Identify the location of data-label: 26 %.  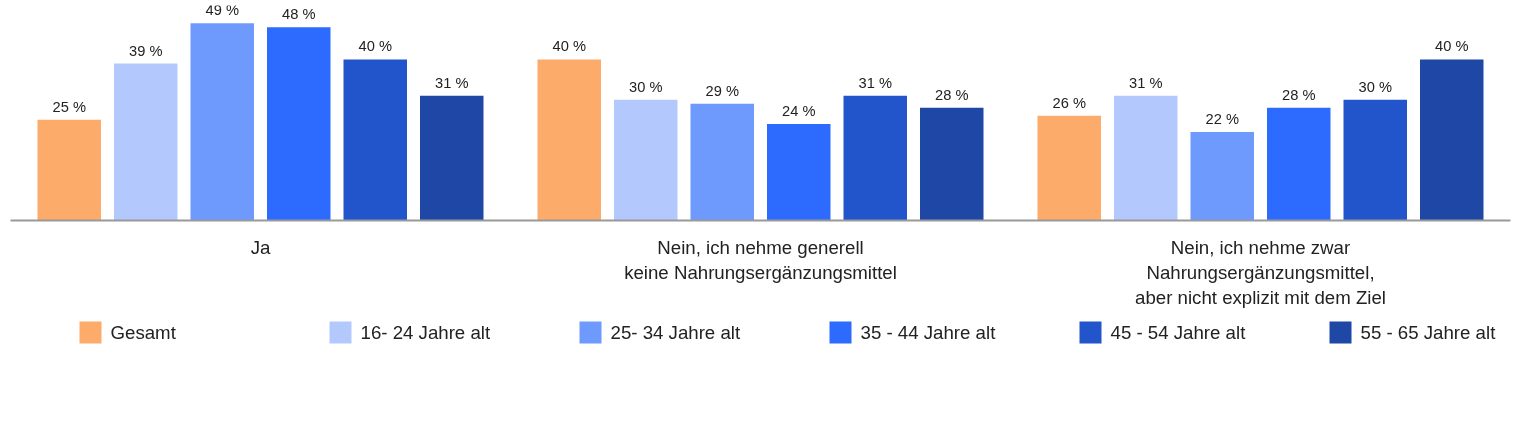
(1069, 102).